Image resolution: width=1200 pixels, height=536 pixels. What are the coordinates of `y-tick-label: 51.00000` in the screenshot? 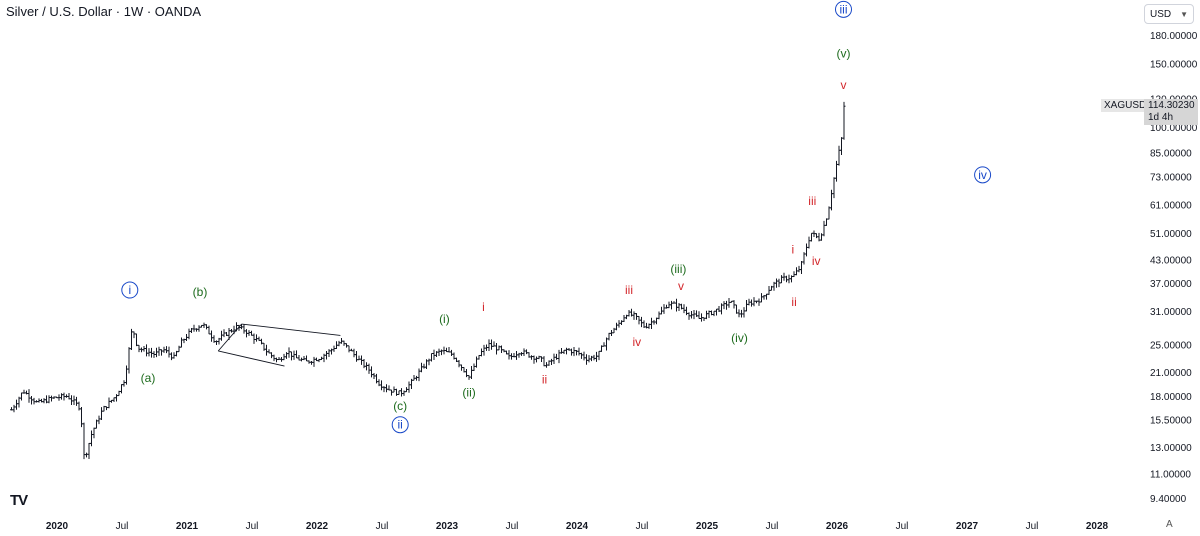 It's located at (1171, 234).